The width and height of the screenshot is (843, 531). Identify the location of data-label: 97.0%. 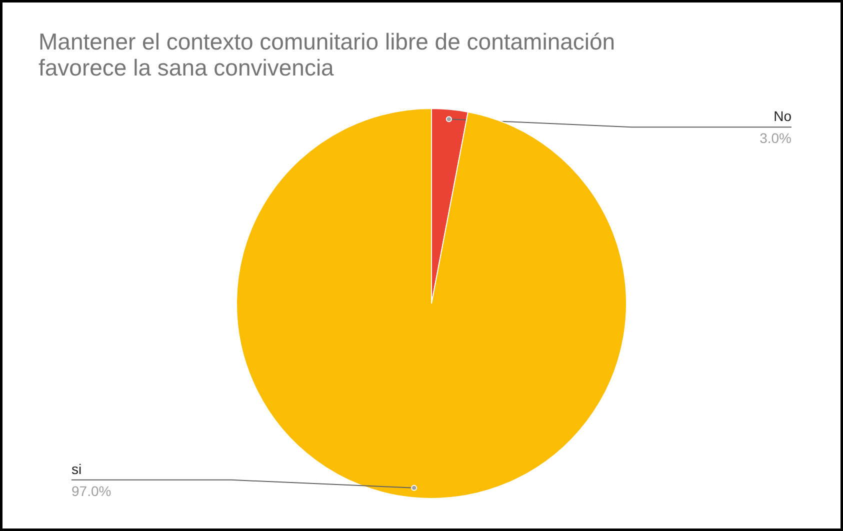
(92, 490).